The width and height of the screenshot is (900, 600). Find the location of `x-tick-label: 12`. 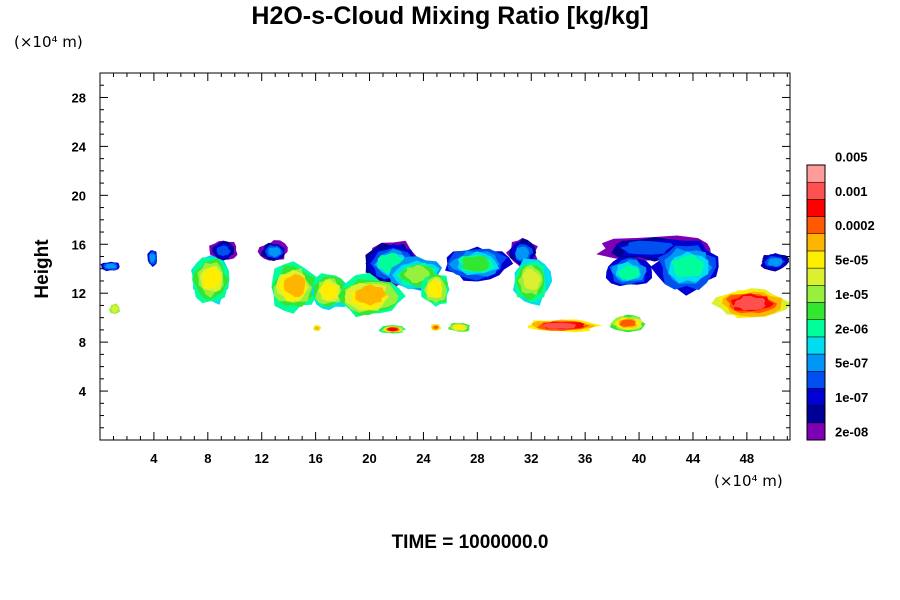

x-tick-label: 12 is located at coordinates (261, 458).